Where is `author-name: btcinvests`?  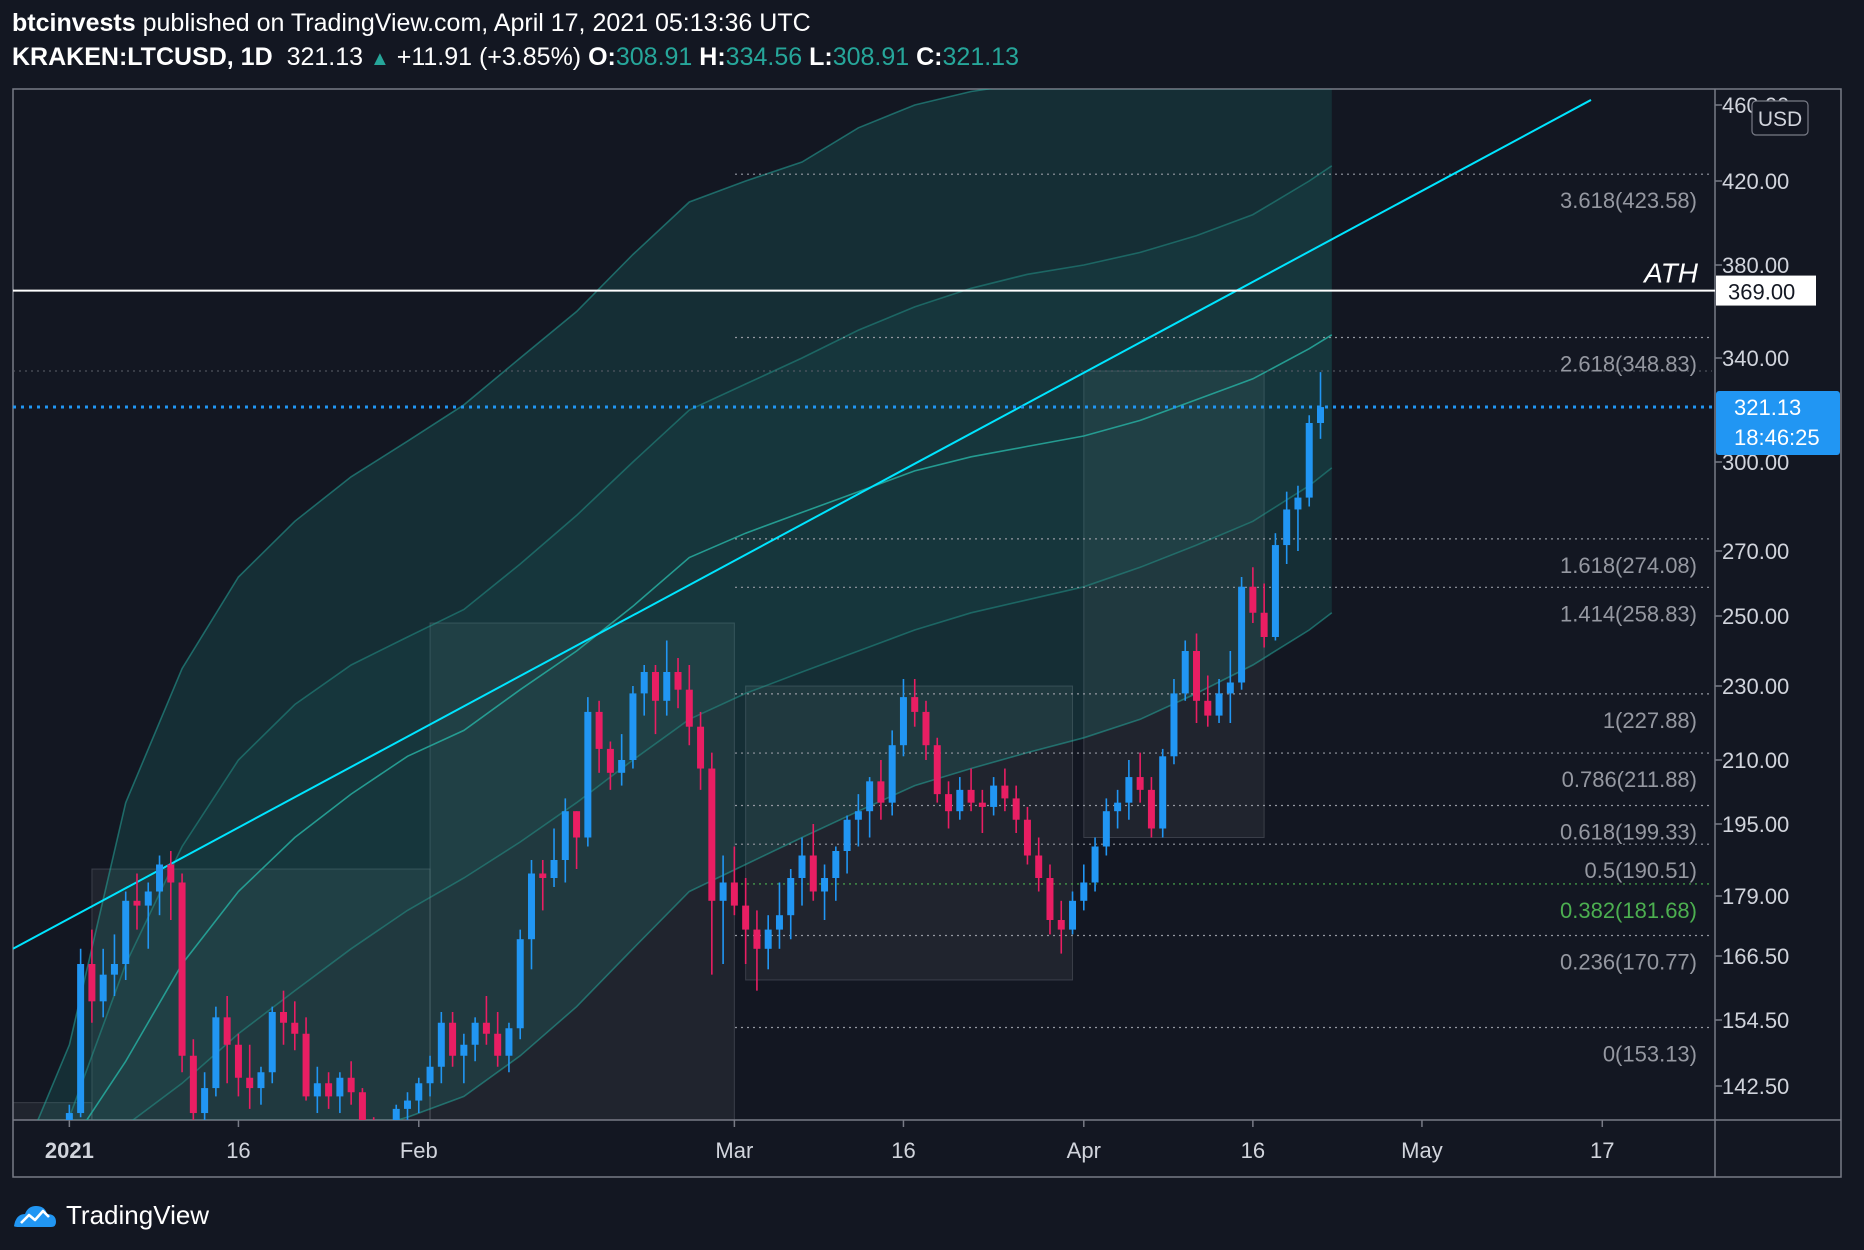 author-name: btcinvests is located at coordinates (74, 23).